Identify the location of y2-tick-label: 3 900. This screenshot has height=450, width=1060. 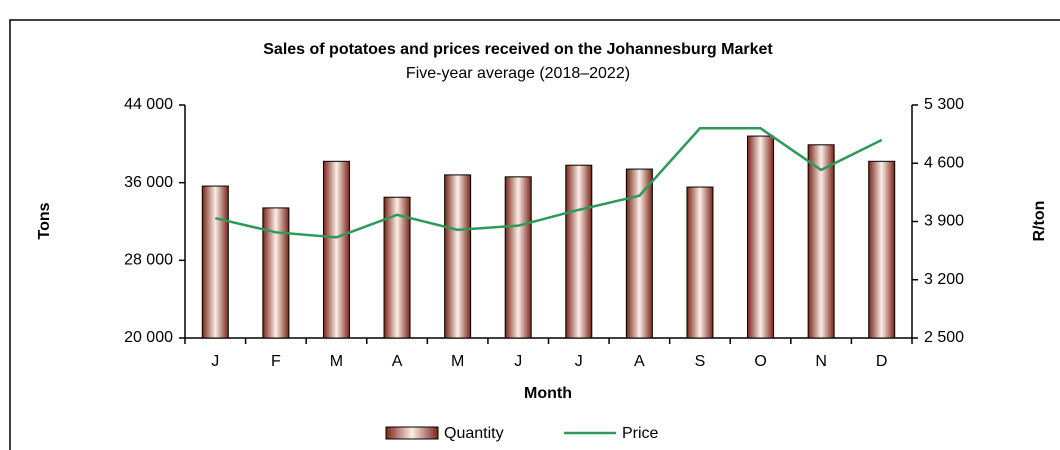
(944, 221).